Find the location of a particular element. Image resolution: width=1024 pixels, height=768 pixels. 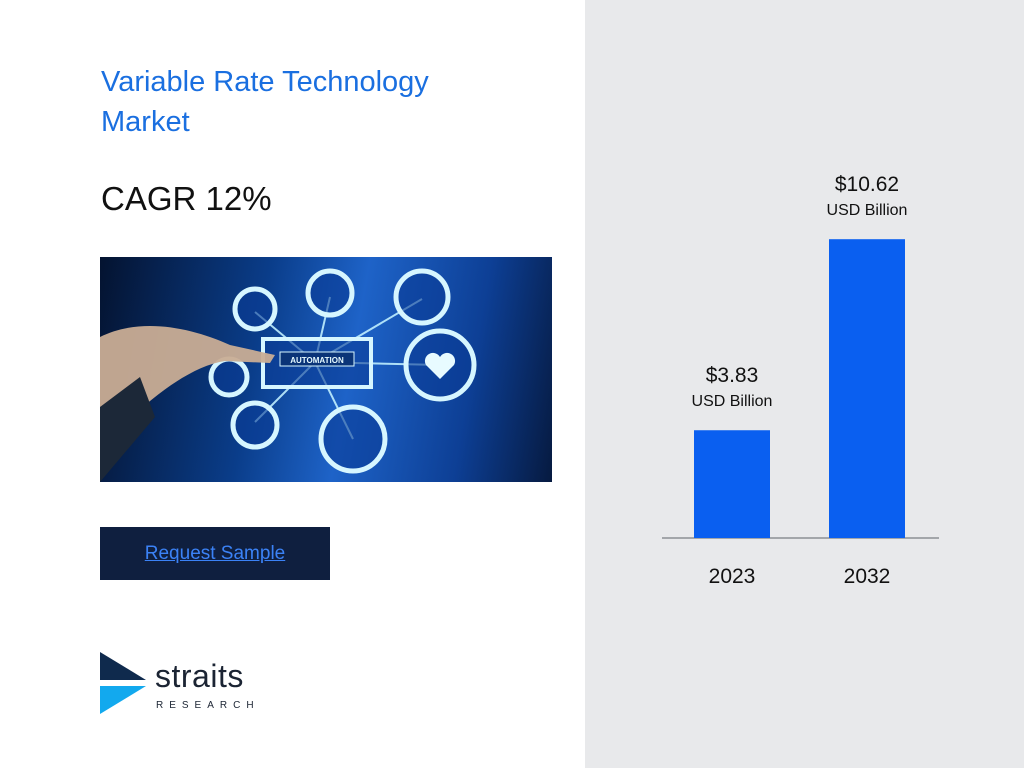

automation-label: AUTOMATION is located at coordinates (317, 360).